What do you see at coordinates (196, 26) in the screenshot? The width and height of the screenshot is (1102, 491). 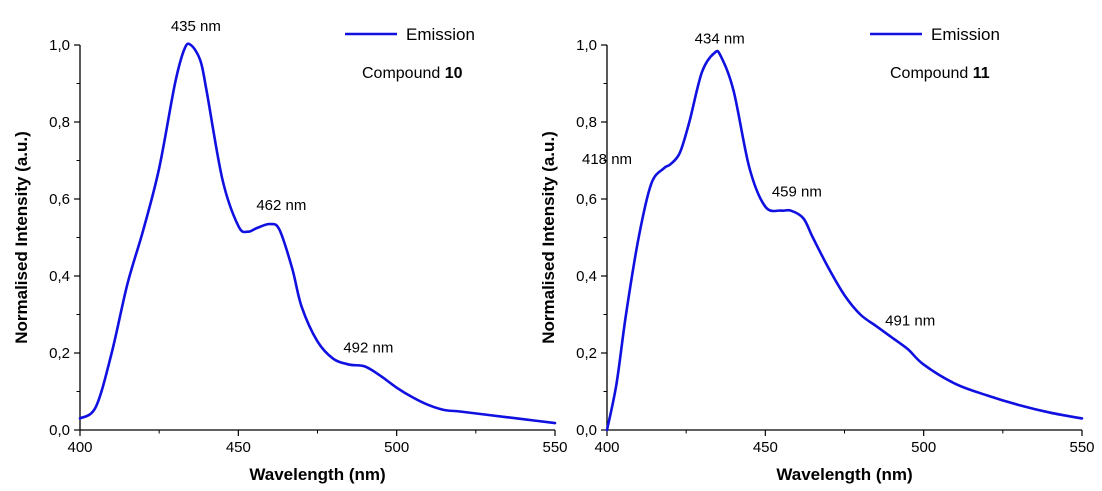 I see `peak-annotation: 435 nm` at bounding box center [196, 26].